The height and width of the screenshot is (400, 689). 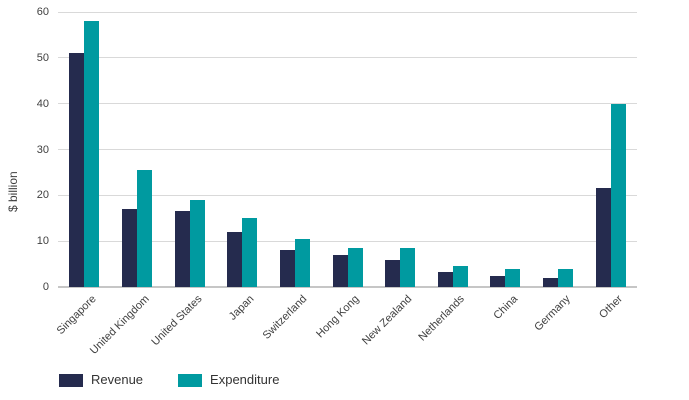 I want to click on x-label-other: Other, so click(x=611, y=307).